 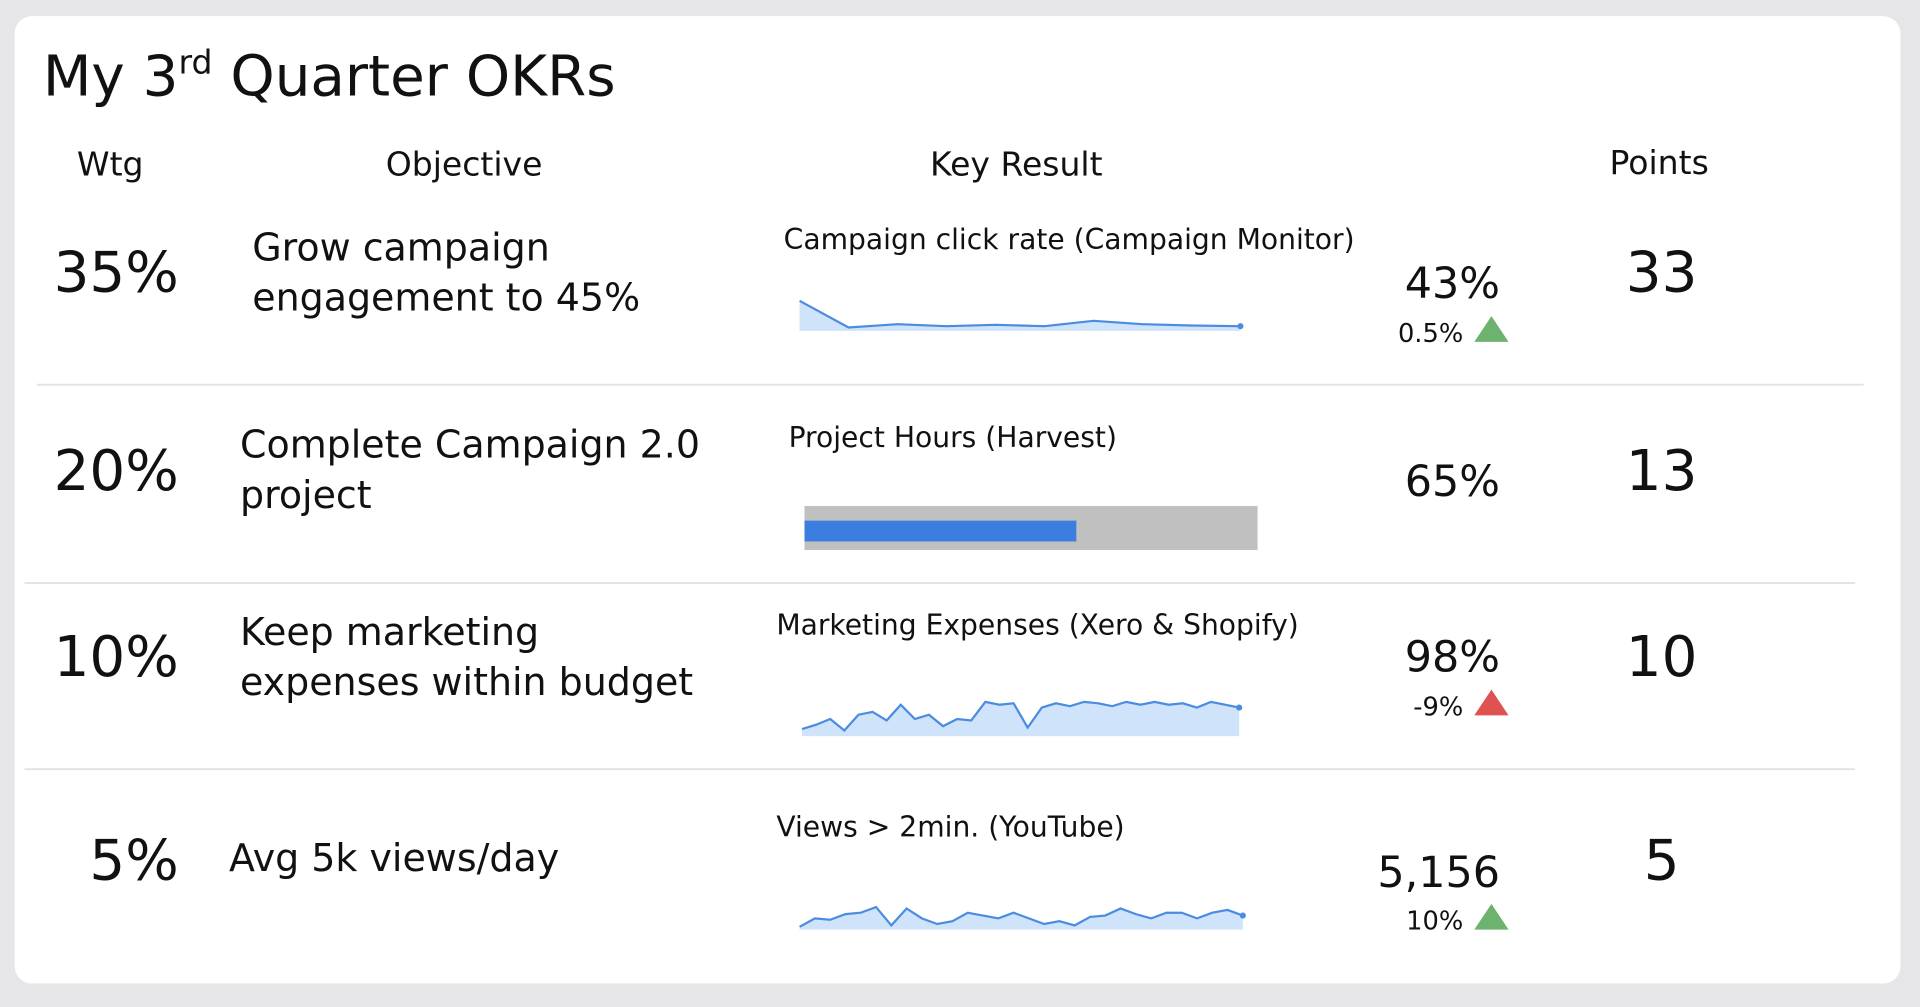 I want to click on value: 65%, so click(x=1452, y=482).